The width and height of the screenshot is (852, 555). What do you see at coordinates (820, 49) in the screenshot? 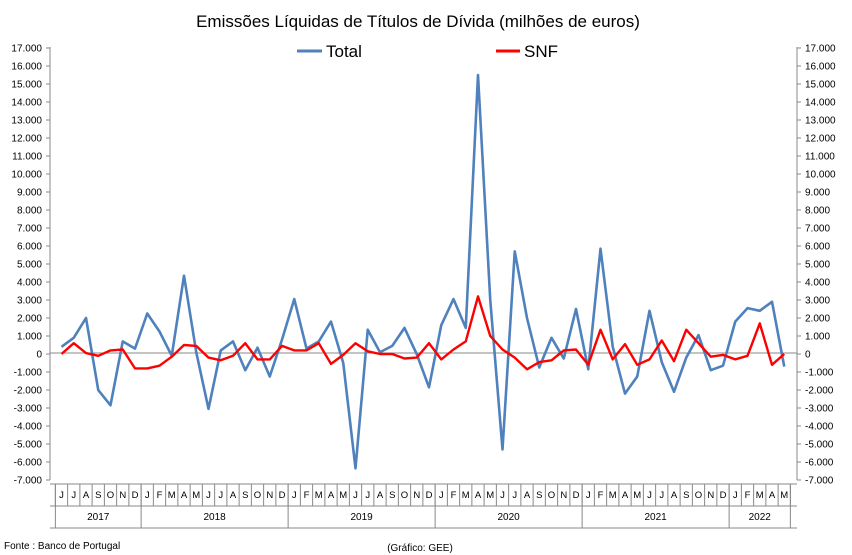
I see `y-tick-label-right: 17.000` at bounding box center [820, 49].